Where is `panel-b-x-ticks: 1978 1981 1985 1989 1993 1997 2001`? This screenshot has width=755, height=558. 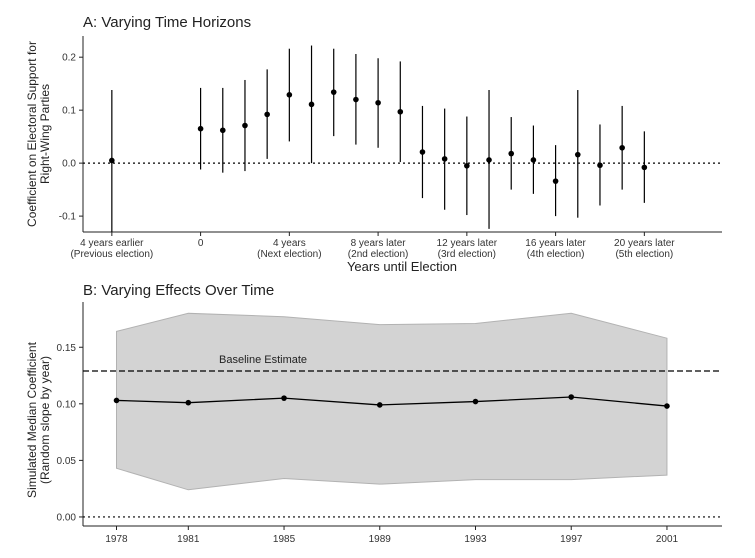 panel-b-x-ticks: 1978 1981 1985 1989 1993 1997 2001 is located at coordinates (392, 535).